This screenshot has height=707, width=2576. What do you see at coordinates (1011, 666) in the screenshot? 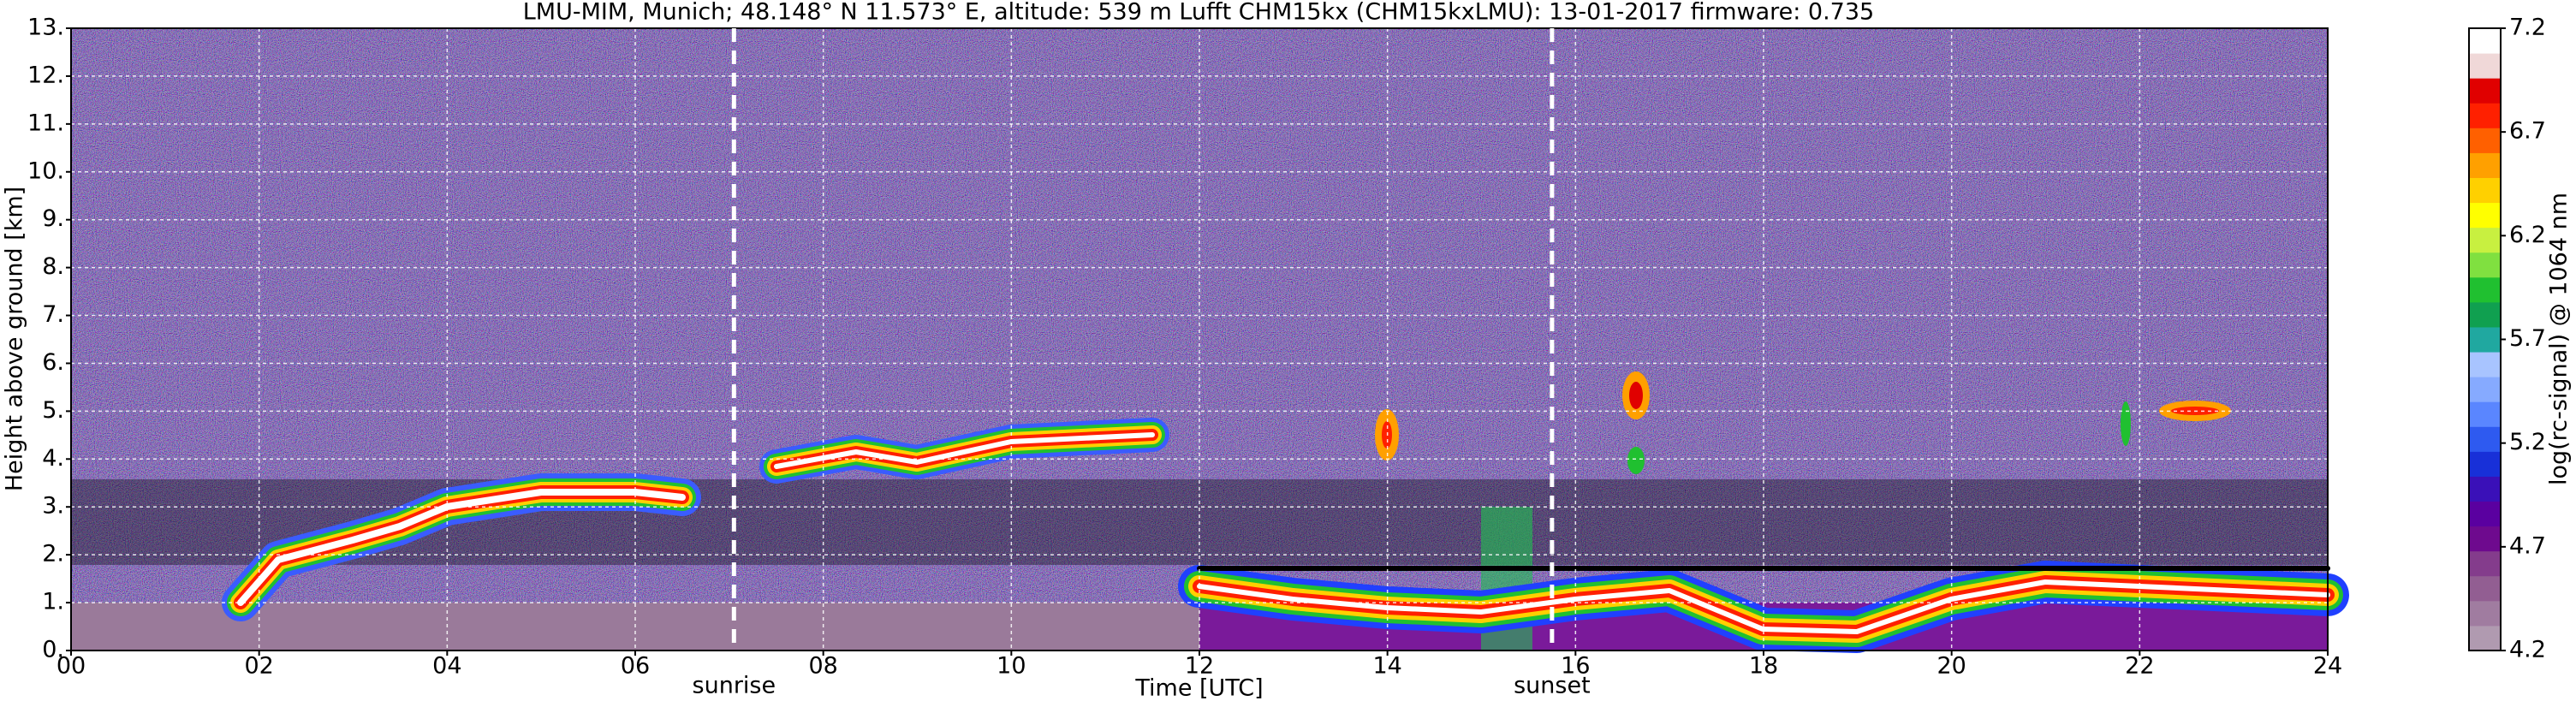
I see `x-tick-label: 10` at bounding box center [1011, 666].